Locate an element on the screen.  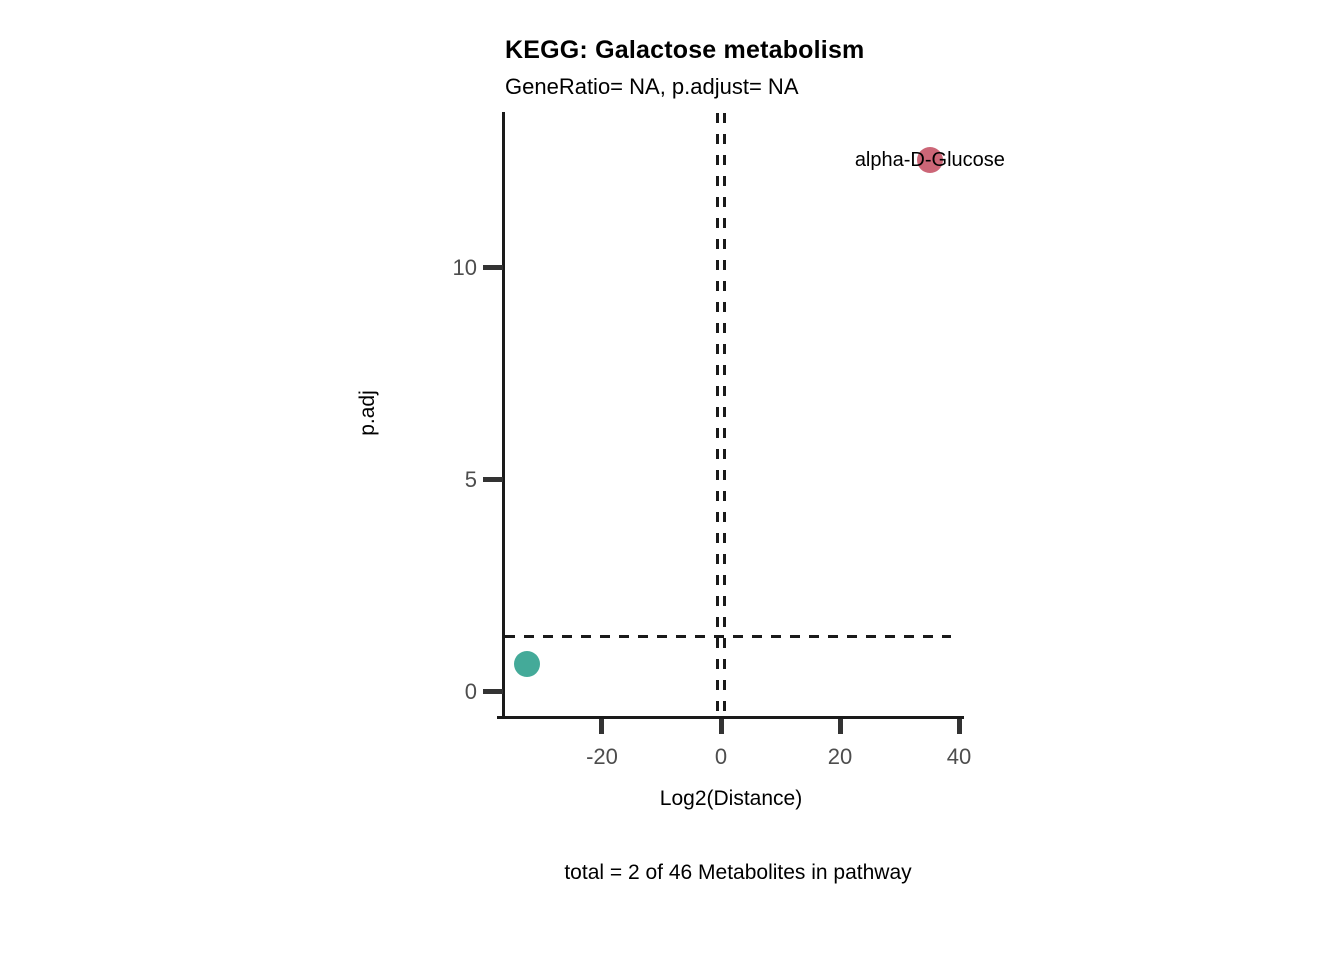
x-axis-tick-label: -20 is located at coordinates (602, 756).